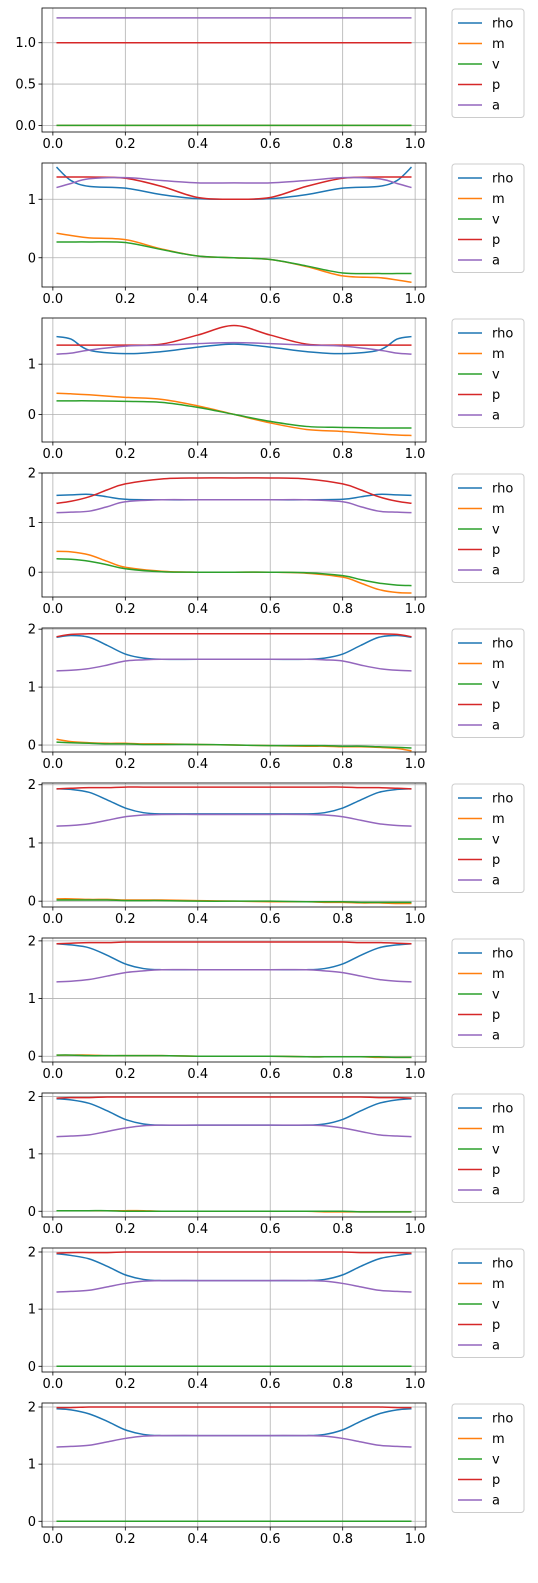 Image resolution: width=538 pixels, height=1583 pixels. Describe the element at coordinates (25, 126) in the screenshot. I see `y-tick-label: 0.0` at that location.